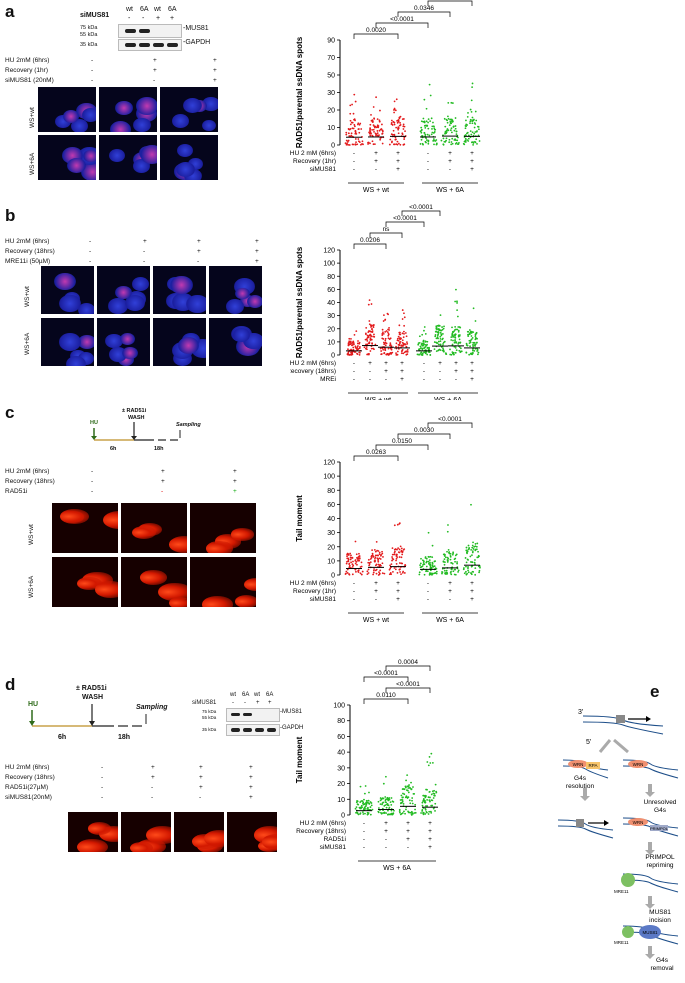  What do you see at coordinates (329, 477) in the screenshot?
I see `y-tick-label: 100` at bounding box center [329, 477].